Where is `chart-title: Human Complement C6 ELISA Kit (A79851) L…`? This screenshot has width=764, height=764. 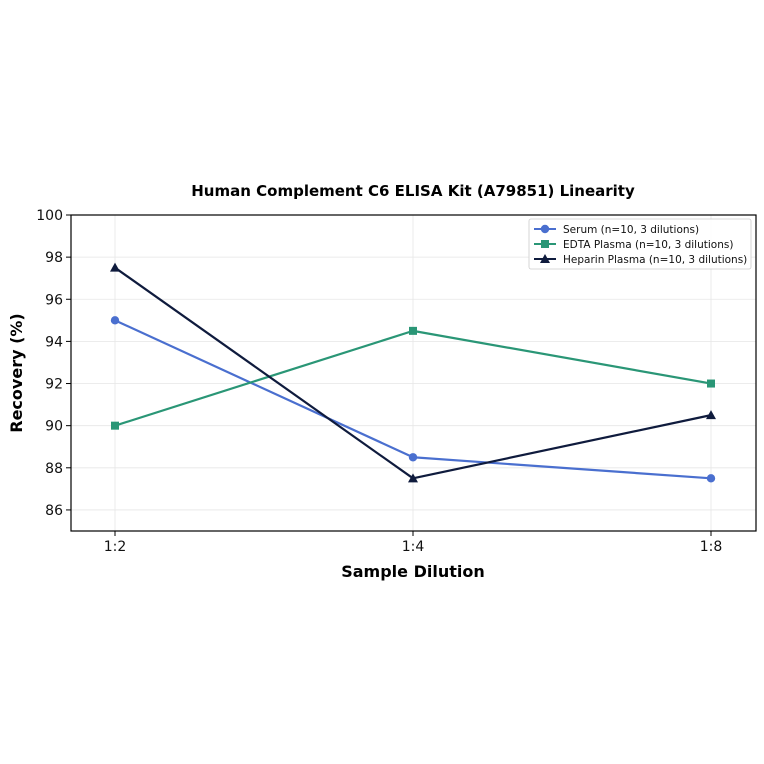 chart-title: Human Complement C6 ELISA Kit (A79851) L… is located at coordinates (413, 191).